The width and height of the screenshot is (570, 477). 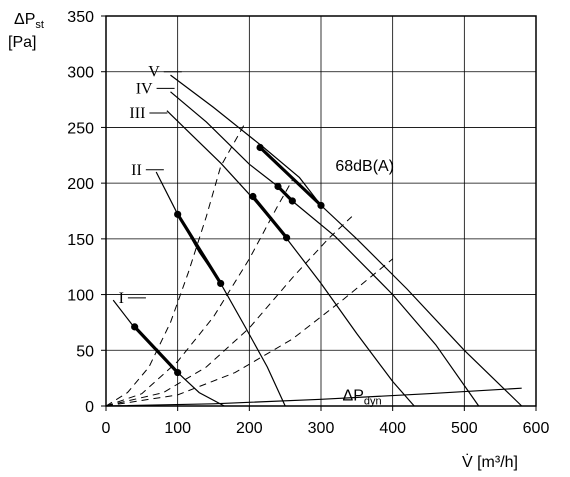 I want to click on x-tick-label-0: 0, so click(x=106, y=428).